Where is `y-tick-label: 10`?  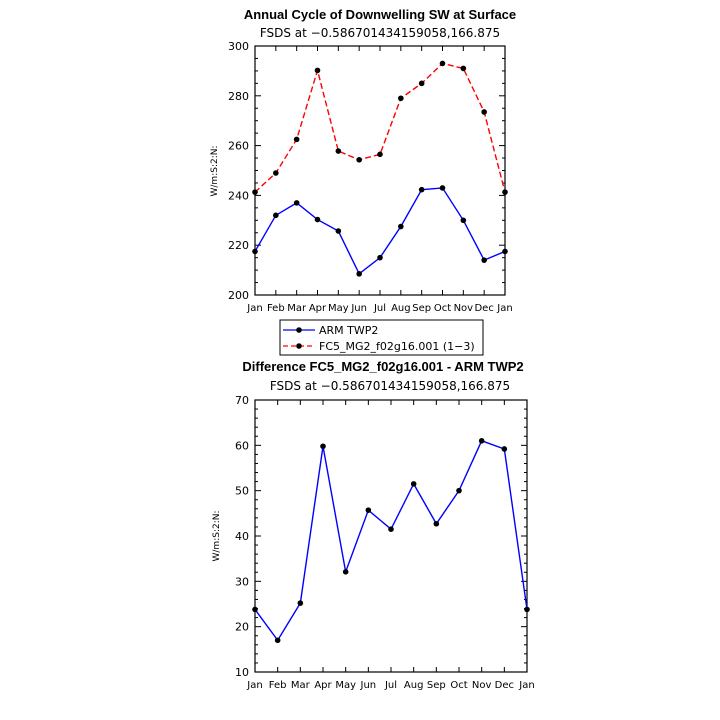
y-tick-label: 10 is located at coordinates (242, 672).